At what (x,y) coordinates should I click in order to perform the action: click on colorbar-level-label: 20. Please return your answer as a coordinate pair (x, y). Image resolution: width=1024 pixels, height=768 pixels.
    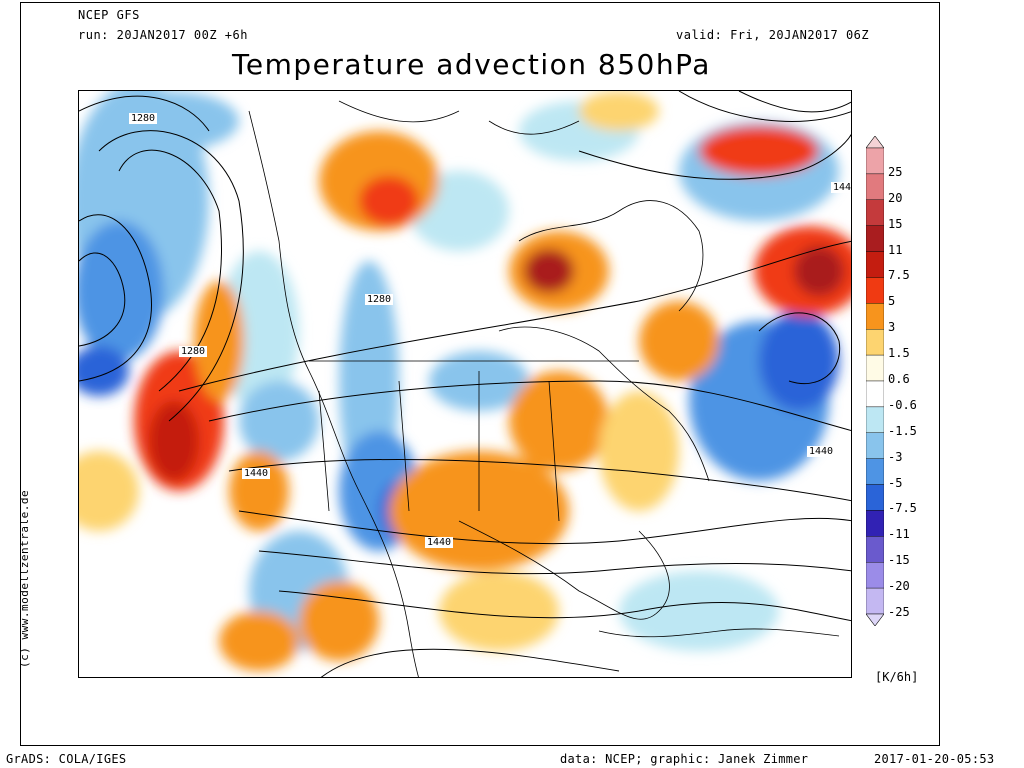
    Looking at the image, I should click on (895, 197).